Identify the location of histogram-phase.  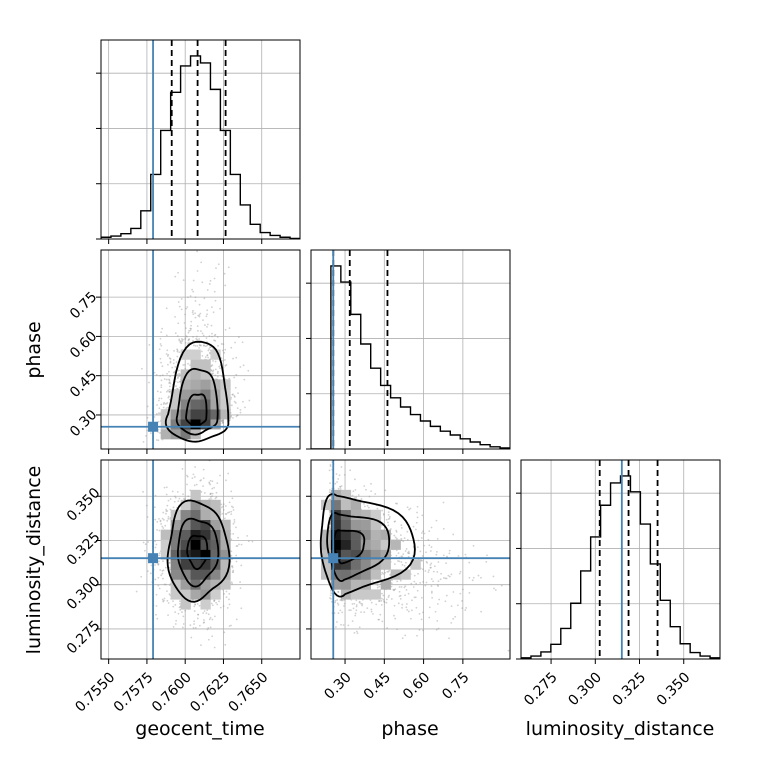
(410, 357).